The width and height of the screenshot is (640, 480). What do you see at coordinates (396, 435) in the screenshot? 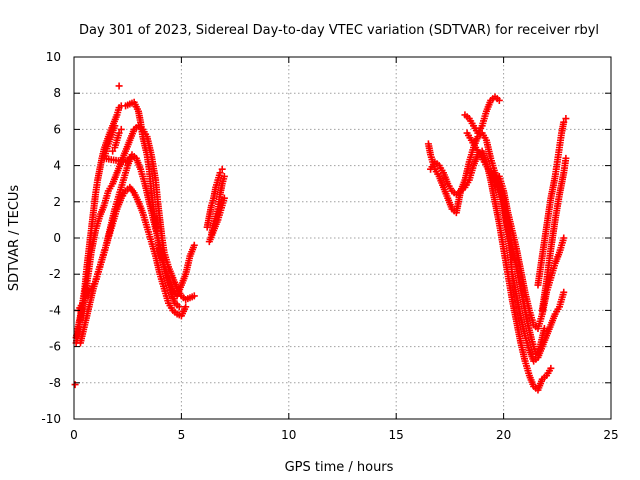
I see `x-tick-label: 15` at bounding box center [396, 435].